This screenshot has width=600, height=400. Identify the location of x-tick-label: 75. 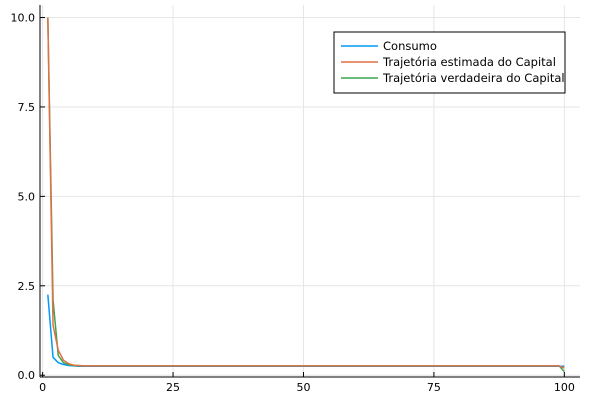
(434, 387).